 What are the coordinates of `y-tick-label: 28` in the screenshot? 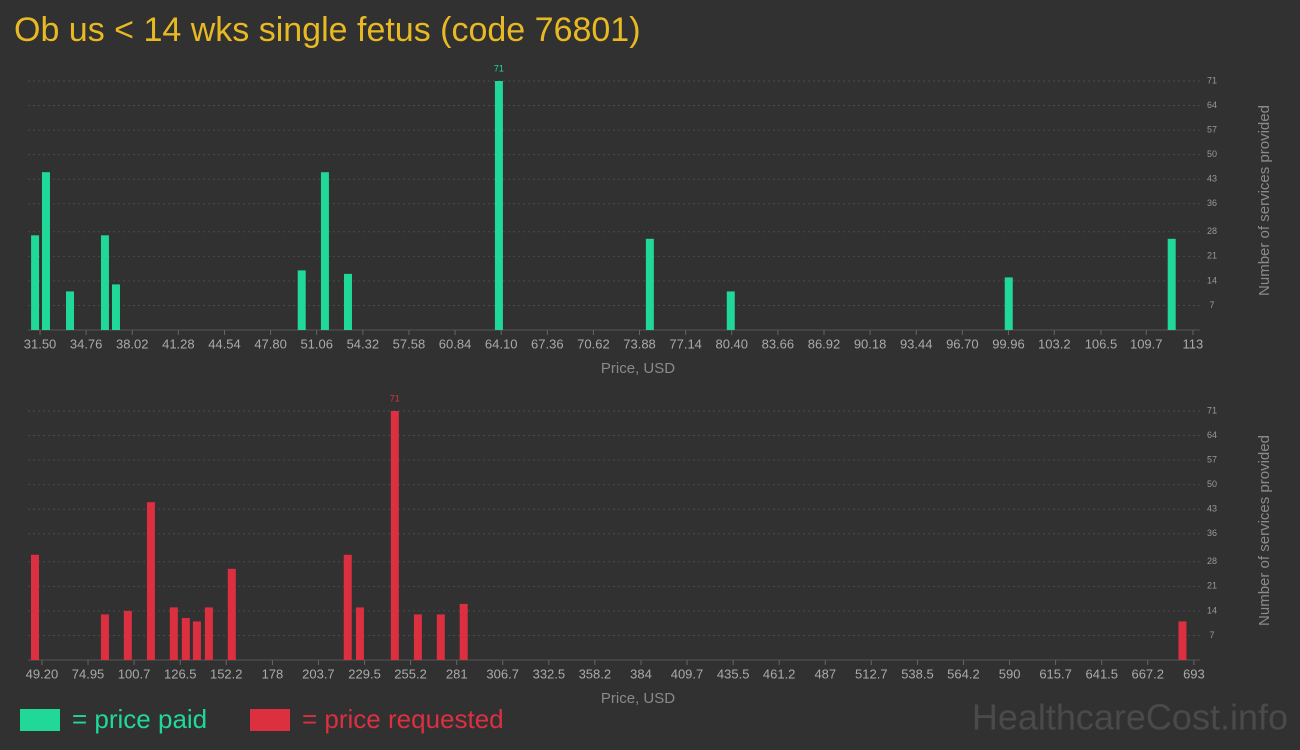 It's located at (1212, 231).